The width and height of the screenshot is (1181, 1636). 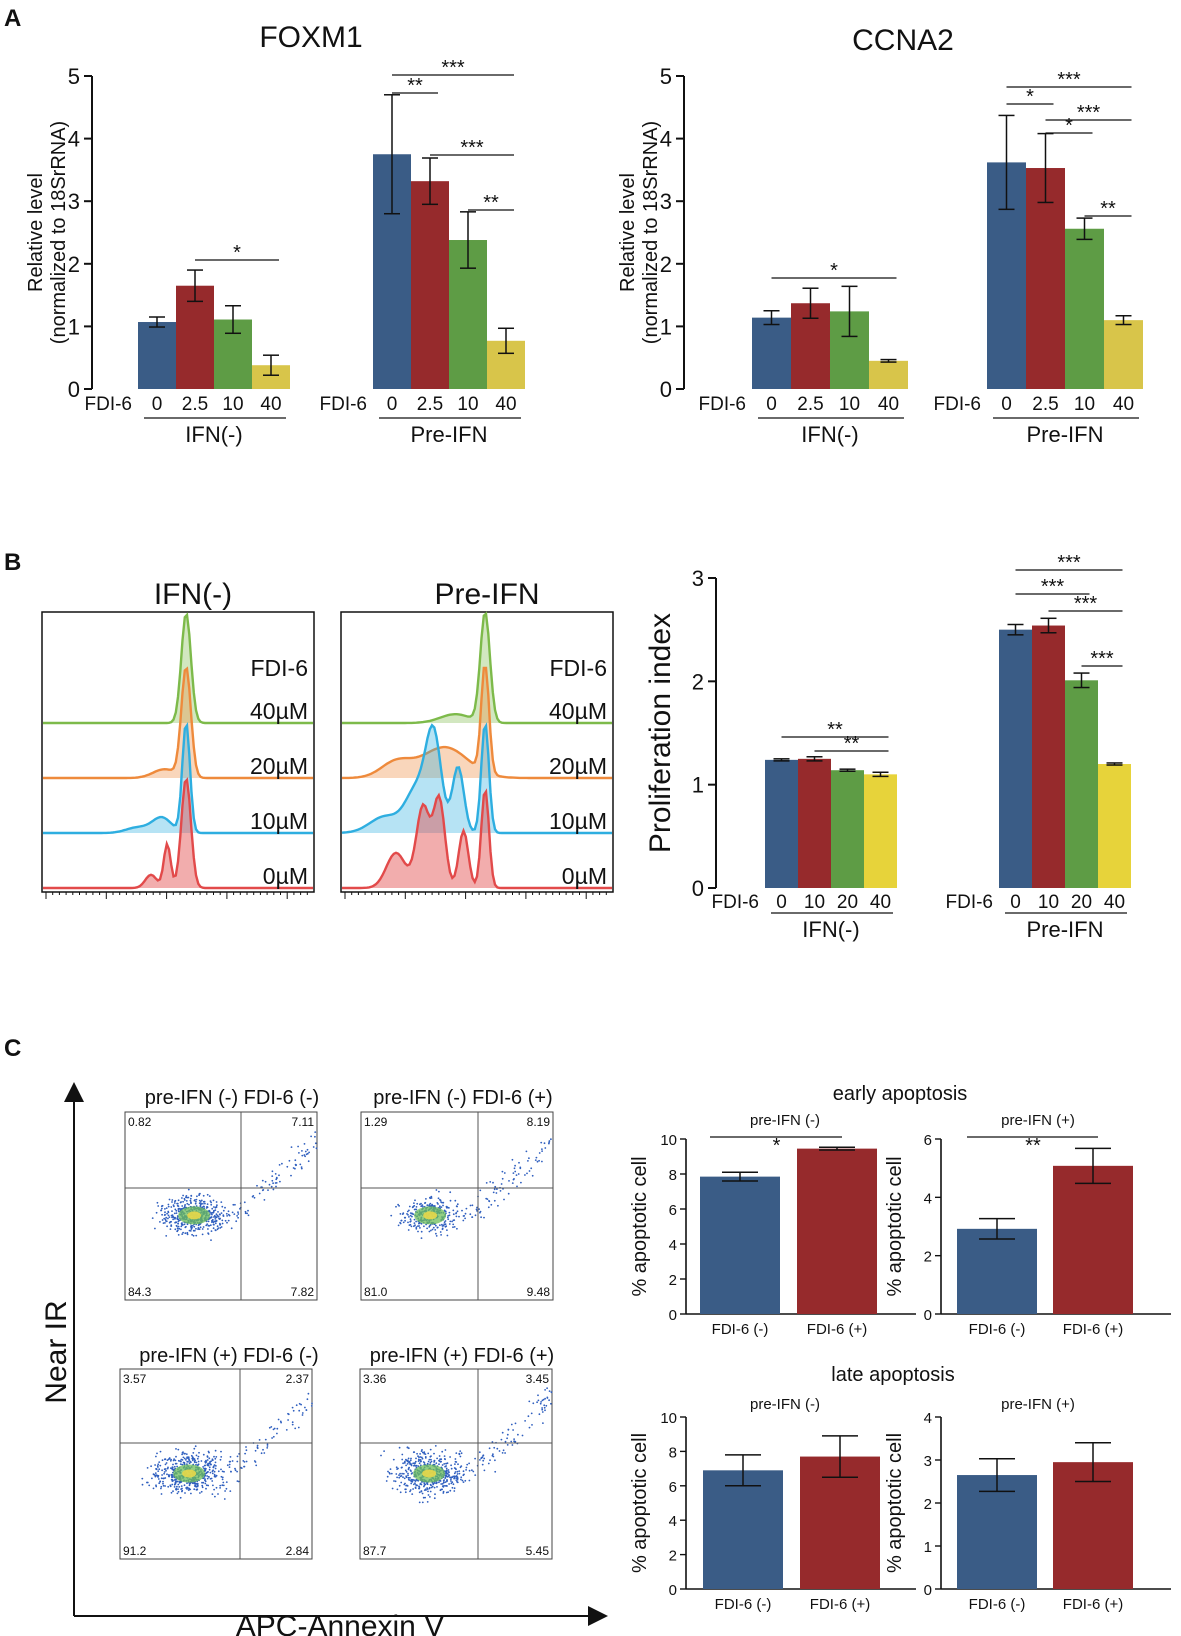 What do you see at coordinates (840, 1522) in the screenshot?
I see `bar-FDI-6 (+)` at bounding box center [840, 1522].